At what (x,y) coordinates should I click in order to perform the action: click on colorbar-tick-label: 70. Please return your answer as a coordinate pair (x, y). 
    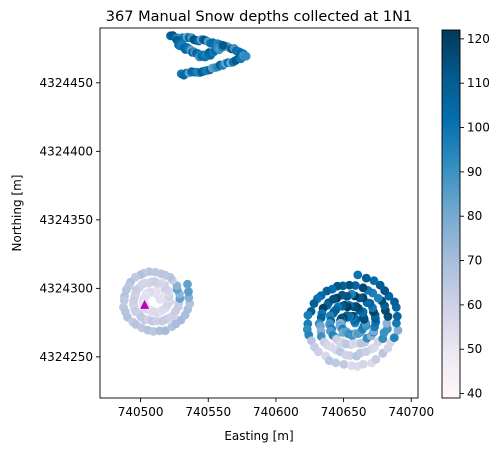
    Looking at the image, I should click on (474, 261).